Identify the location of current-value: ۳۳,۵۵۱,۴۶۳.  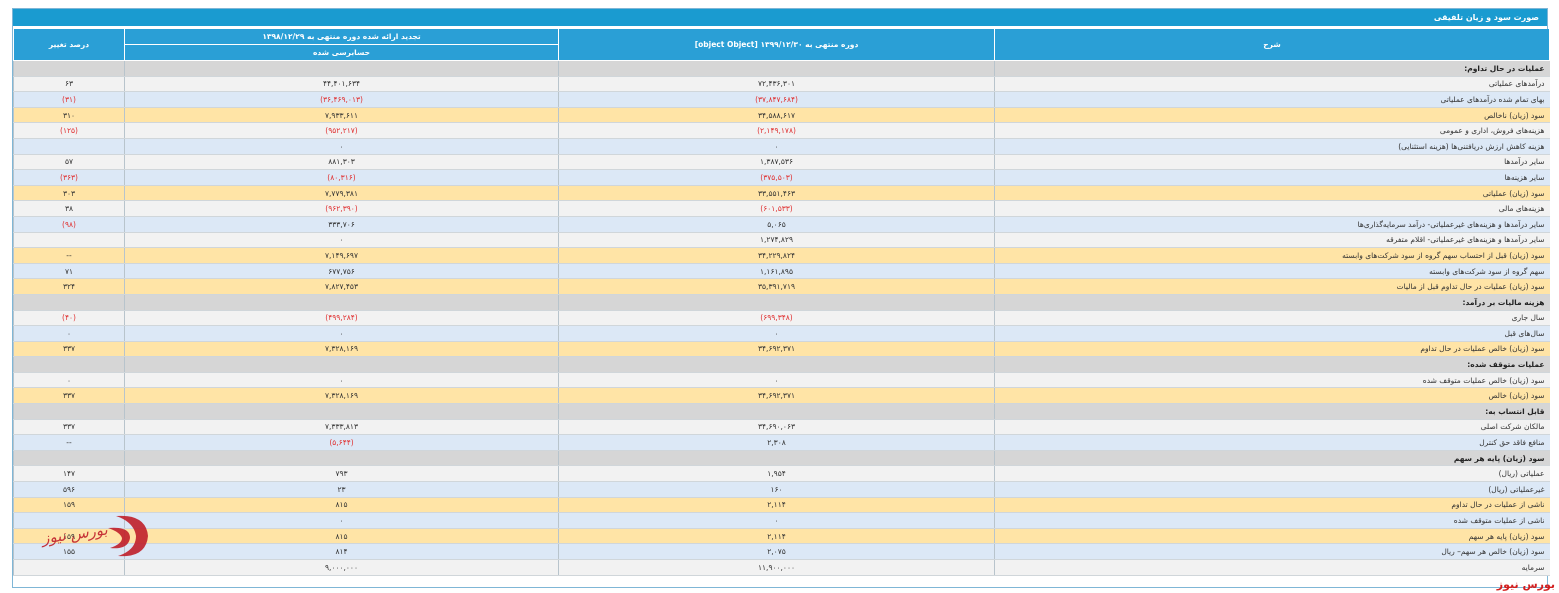
(776, 193).